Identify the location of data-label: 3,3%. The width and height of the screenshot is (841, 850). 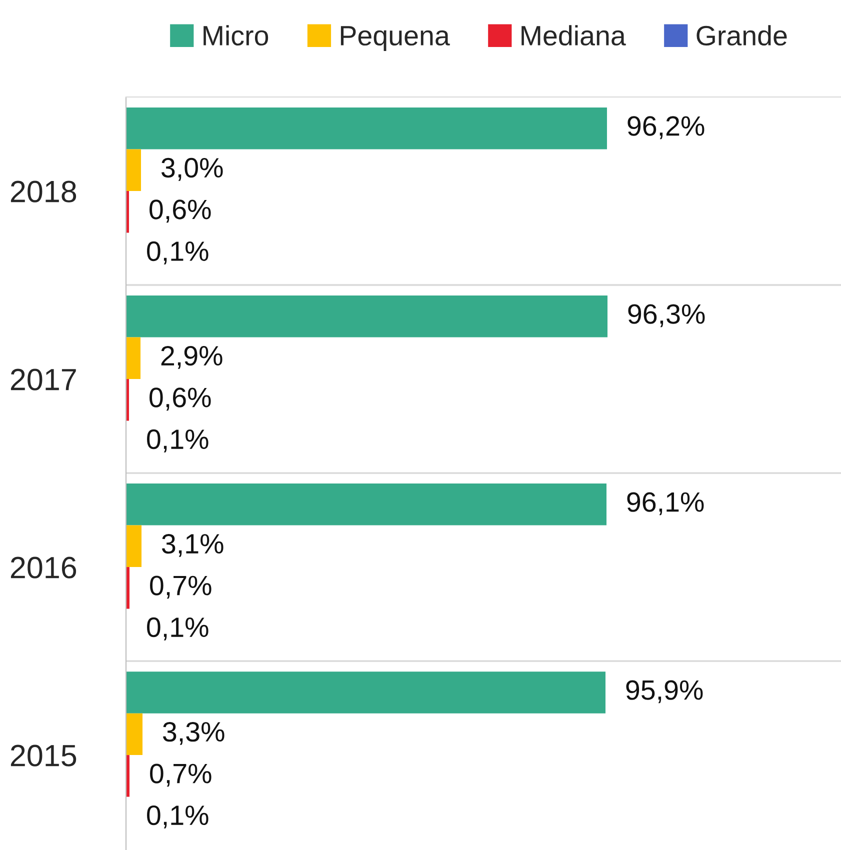
(193, 733).